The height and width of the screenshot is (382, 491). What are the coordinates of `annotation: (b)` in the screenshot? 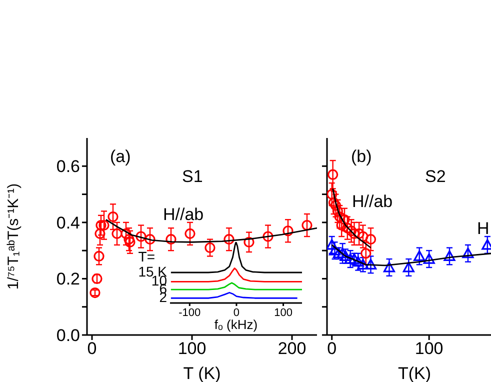 It's located at (361, 156).